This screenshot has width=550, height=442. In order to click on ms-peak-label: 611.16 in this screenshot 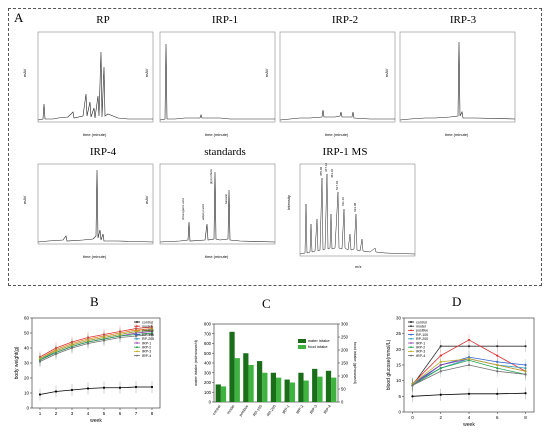, I will do `click(343, 201)`.